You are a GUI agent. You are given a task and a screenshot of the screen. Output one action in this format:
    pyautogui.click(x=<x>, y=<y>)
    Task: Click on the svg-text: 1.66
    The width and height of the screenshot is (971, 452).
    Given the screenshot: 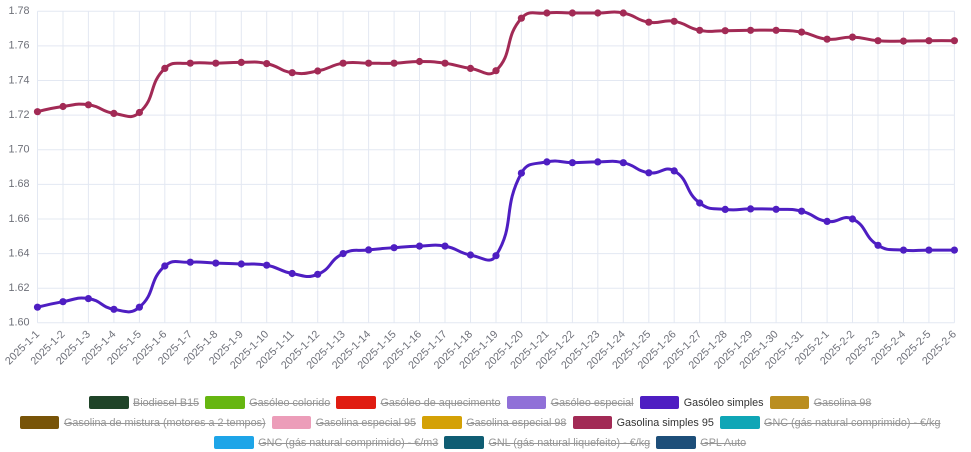 What is the action you would take?
    pyautogui.click(x=18, y=219)
    